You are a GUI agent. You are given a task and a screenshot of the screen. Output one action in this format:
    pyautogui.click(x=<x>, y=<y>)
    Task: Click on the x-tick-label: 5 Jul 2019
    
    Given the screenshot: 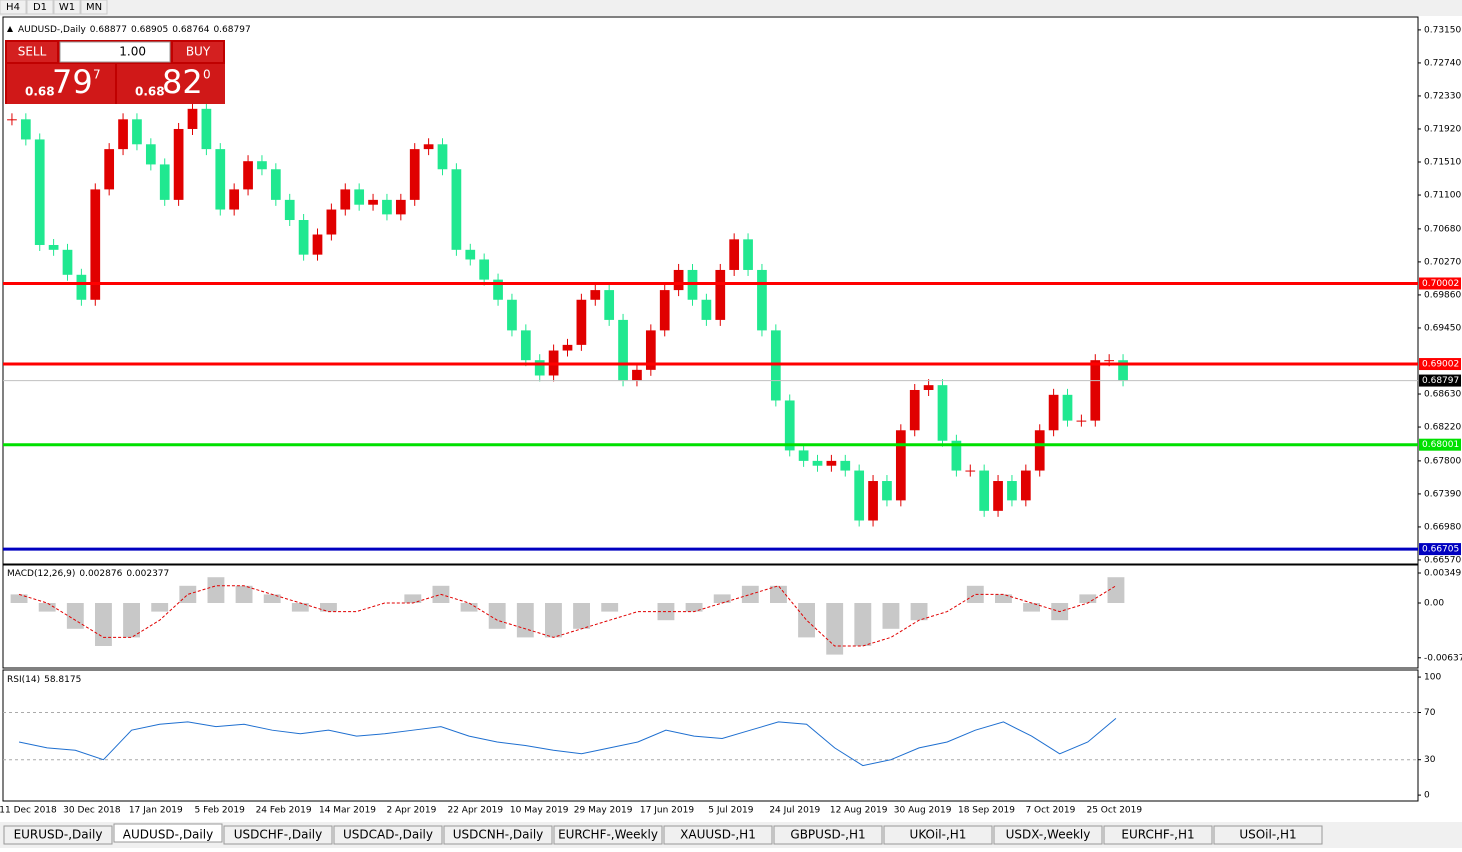 What is the action you would take?
    pyautogui.click(x=730, y=811)
    